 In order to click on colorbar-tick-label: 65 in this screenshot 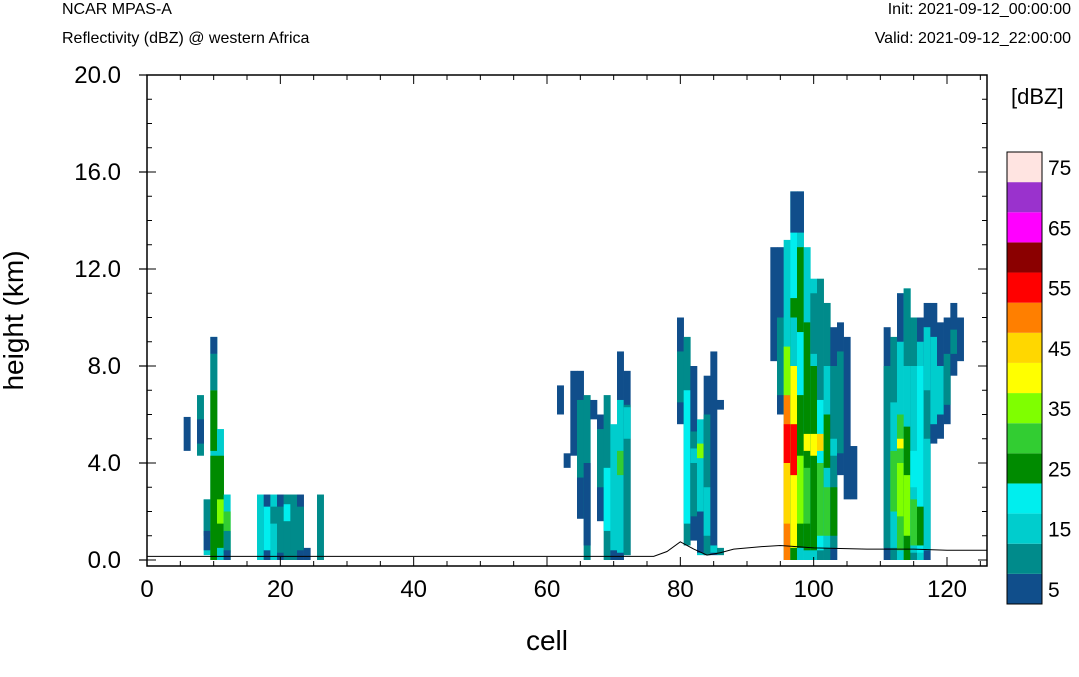, I will do `click(1059, 228)`.